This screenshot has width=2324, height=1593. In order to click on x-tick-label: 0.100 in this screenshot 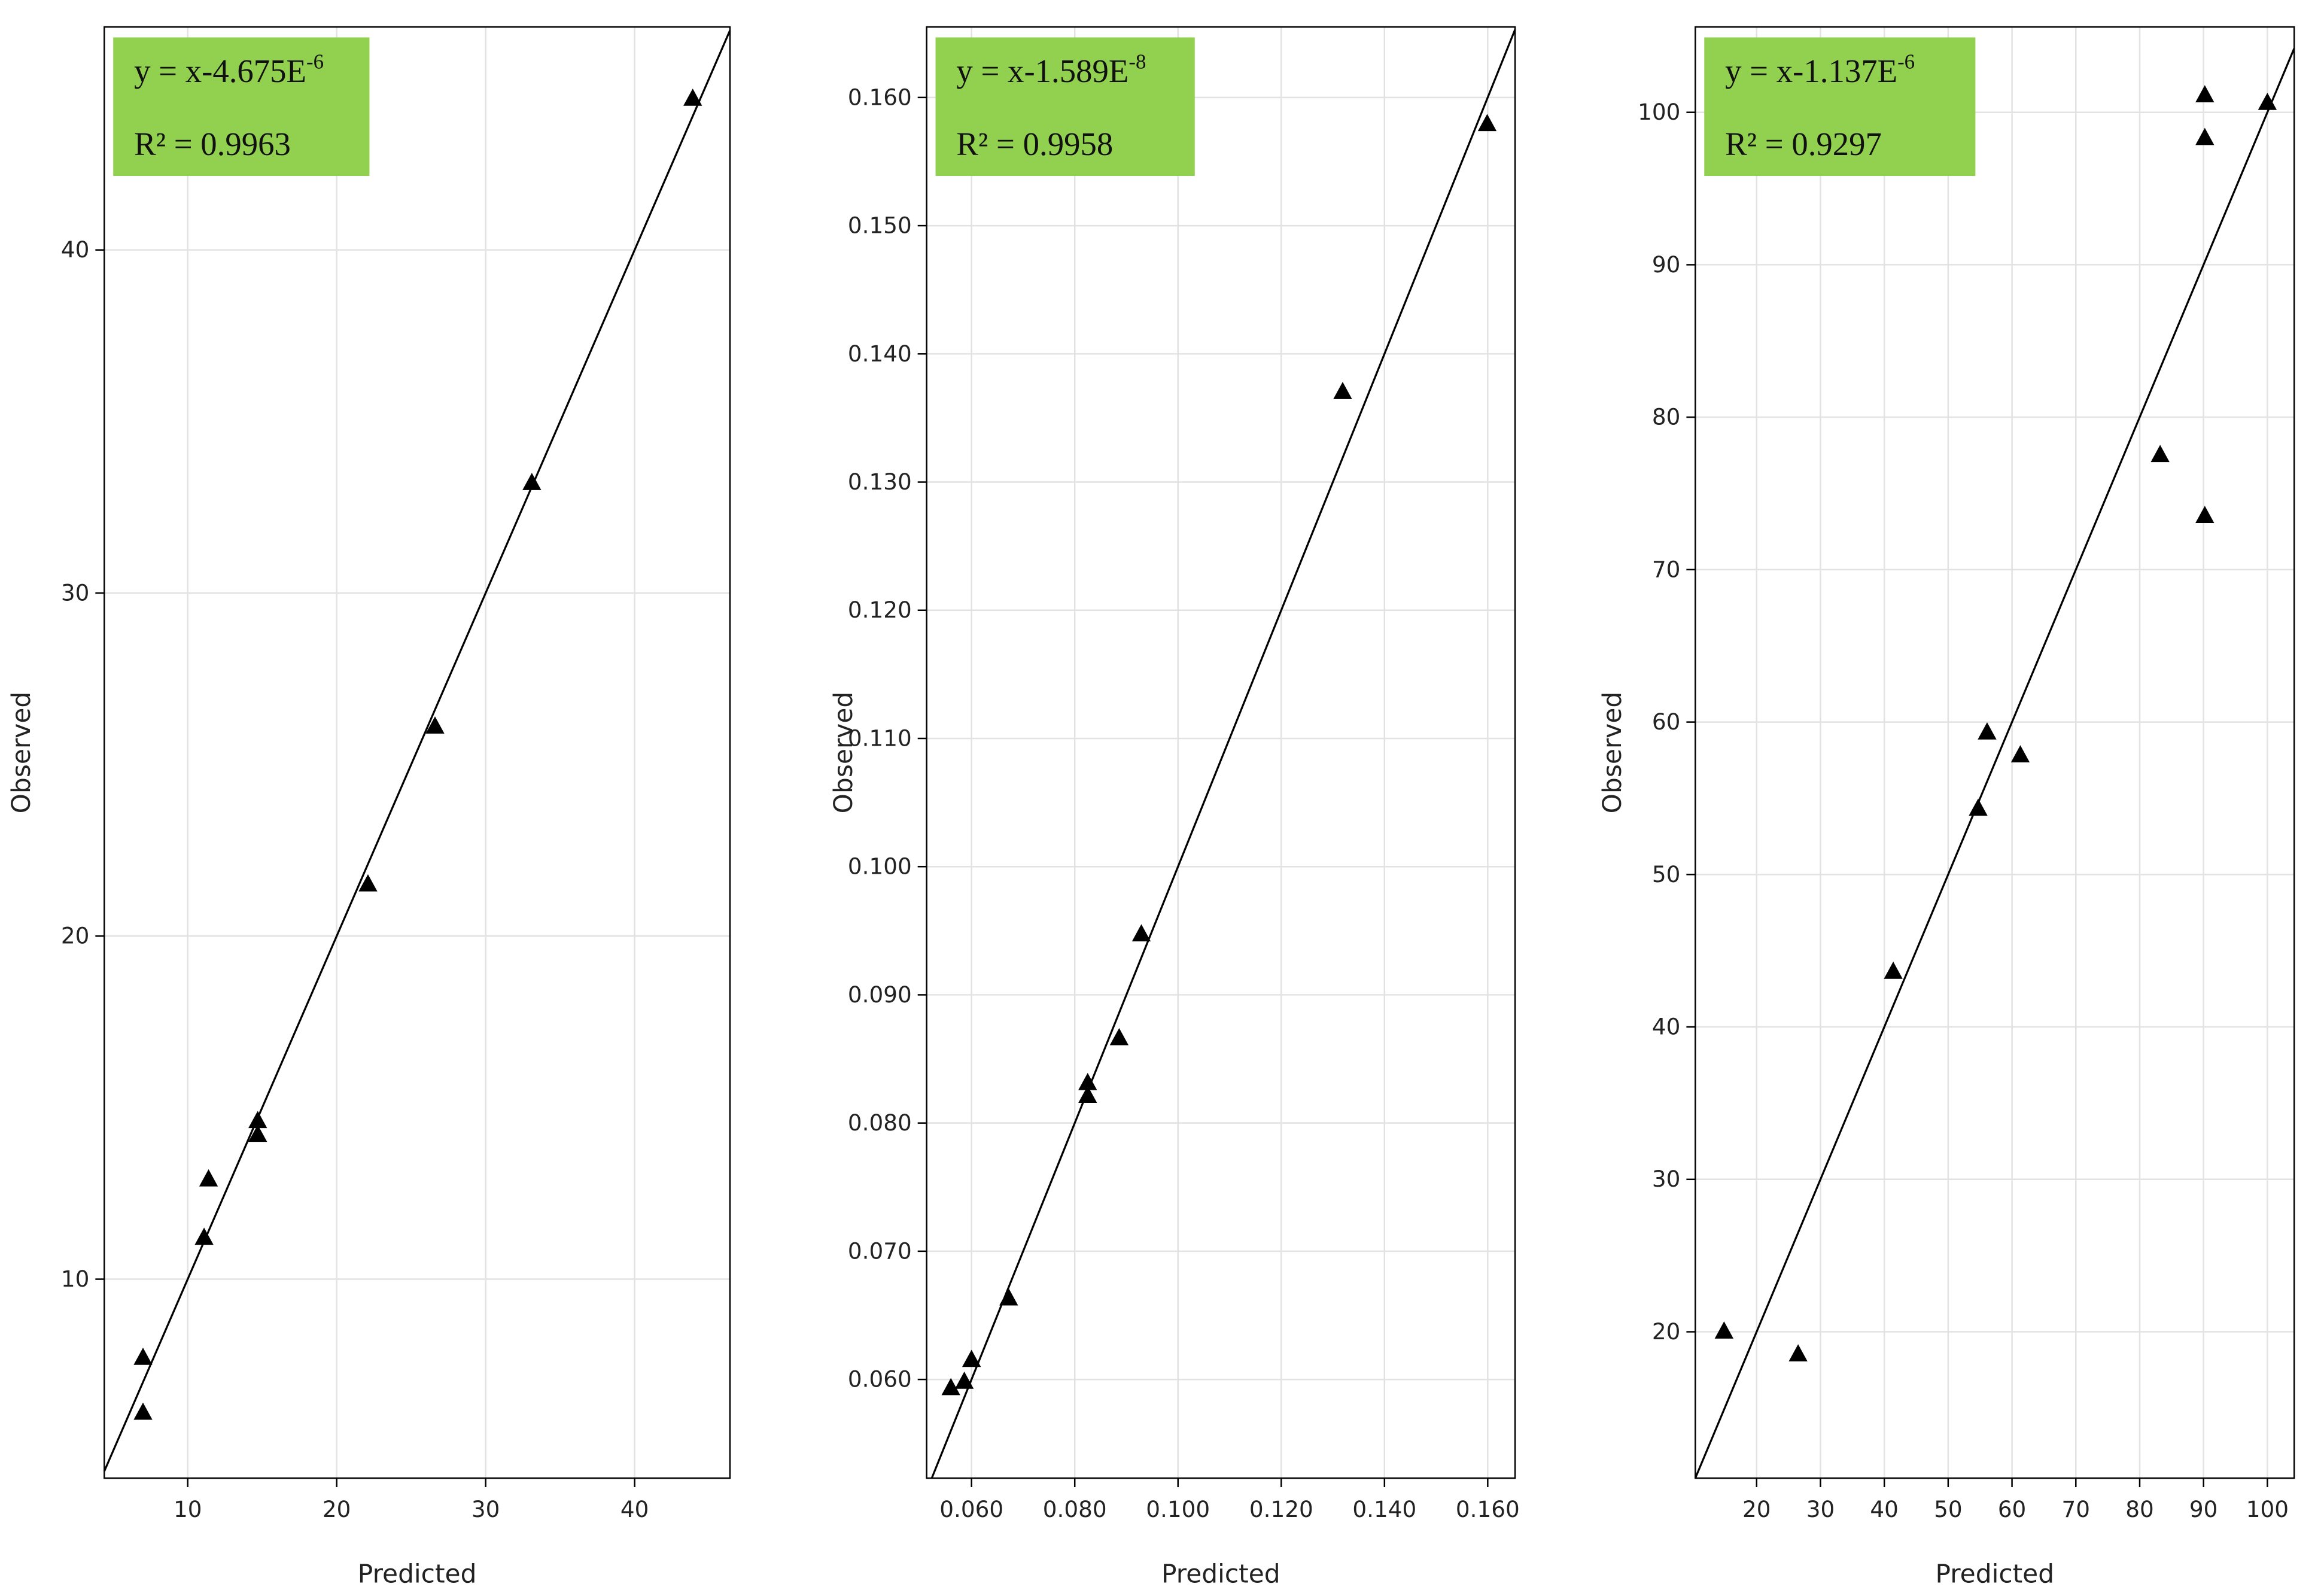, I will do `click(1178, 1509)`.